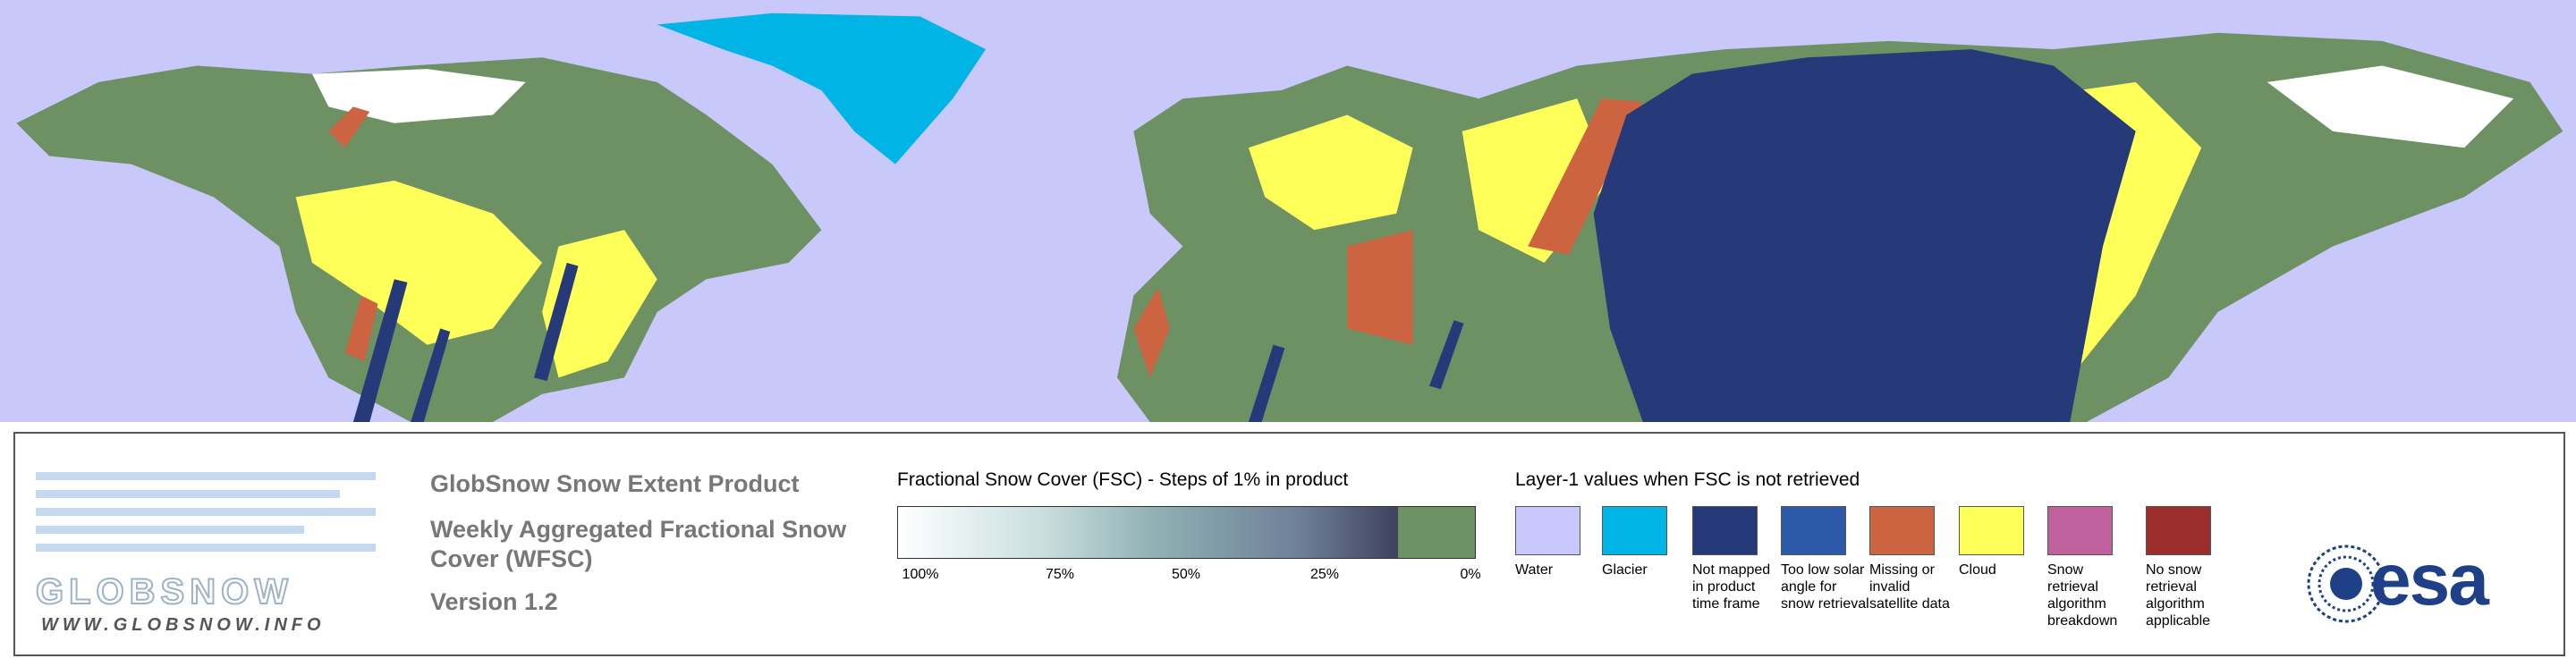  I want to click on colorbar-tick-label: 50%, so click(1186, 574).